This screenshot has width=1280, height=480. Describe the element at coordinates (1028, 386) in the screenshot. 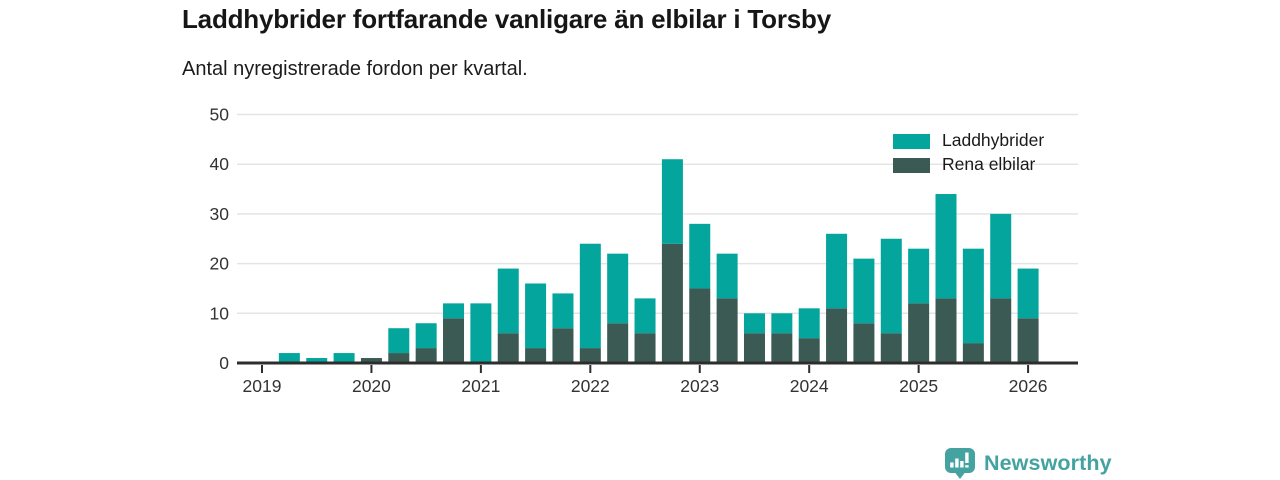

I see `x-tick-label: 2026` at that location.